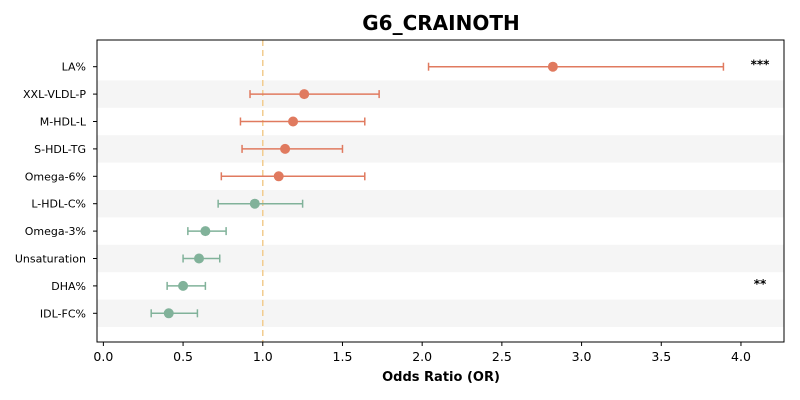  What do you see at coordinates (502, 356) in the screenshot?
I see `x-tick-label: 2.5` at bounding box center [502, 356].